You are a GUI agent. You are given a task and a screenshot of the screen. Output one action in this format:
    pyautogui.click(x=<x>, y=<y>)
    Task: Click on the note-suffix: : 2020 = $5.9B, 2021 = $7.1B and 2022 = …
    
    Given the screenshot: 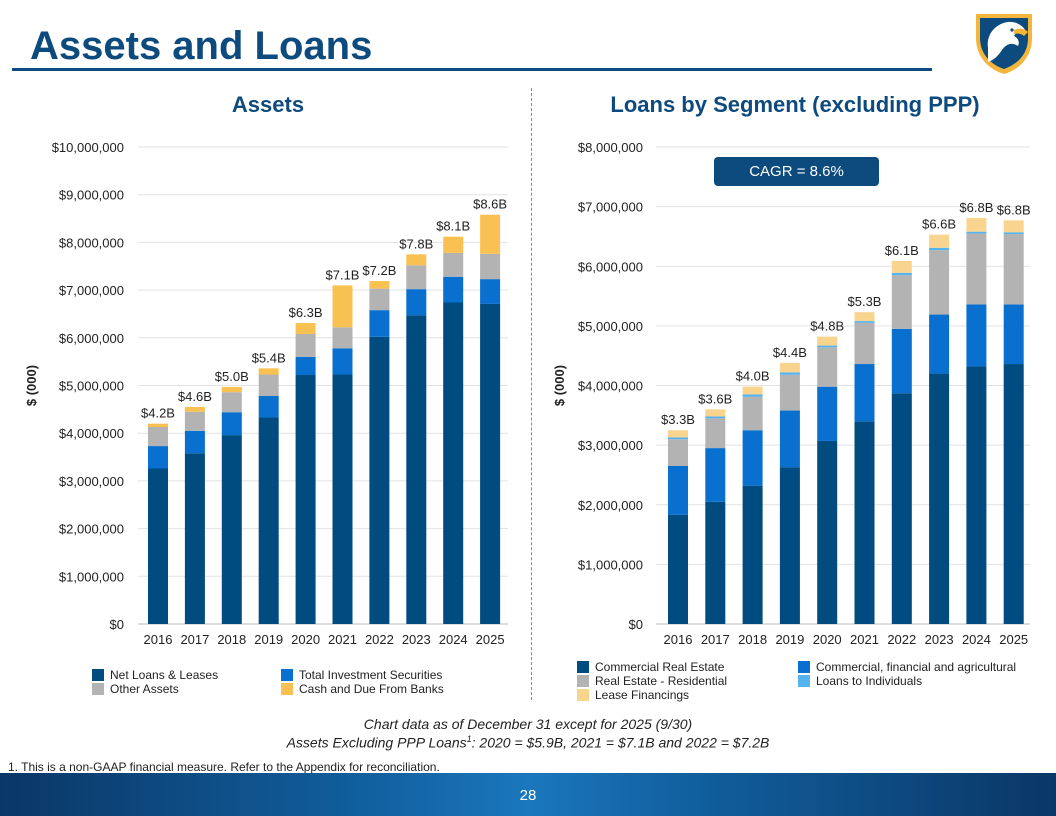 What is the action you would take?
    pyautogui.click(x=620, y=742)
    